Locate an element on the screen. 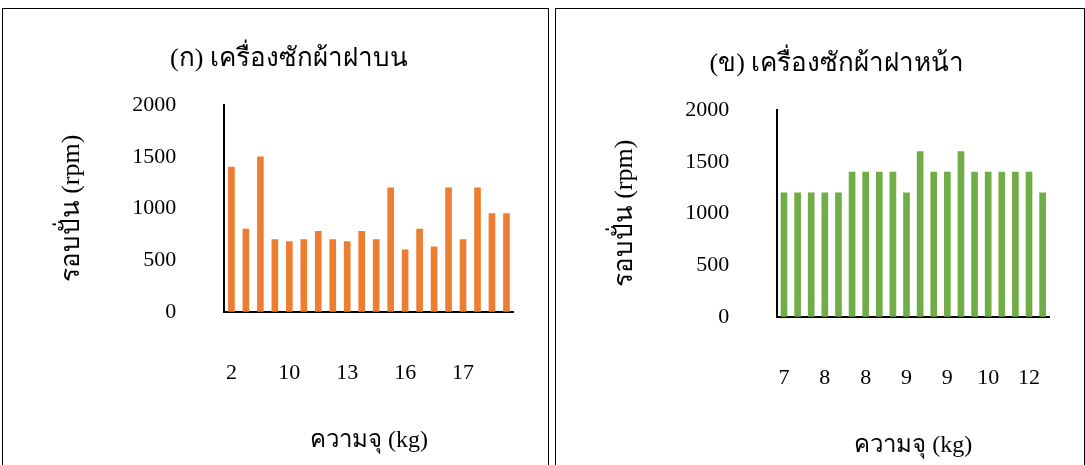 Image resolution: width=1085 pixels, height=465 pixels. x-tick-label: 13 is located at coordinates (347, 371).